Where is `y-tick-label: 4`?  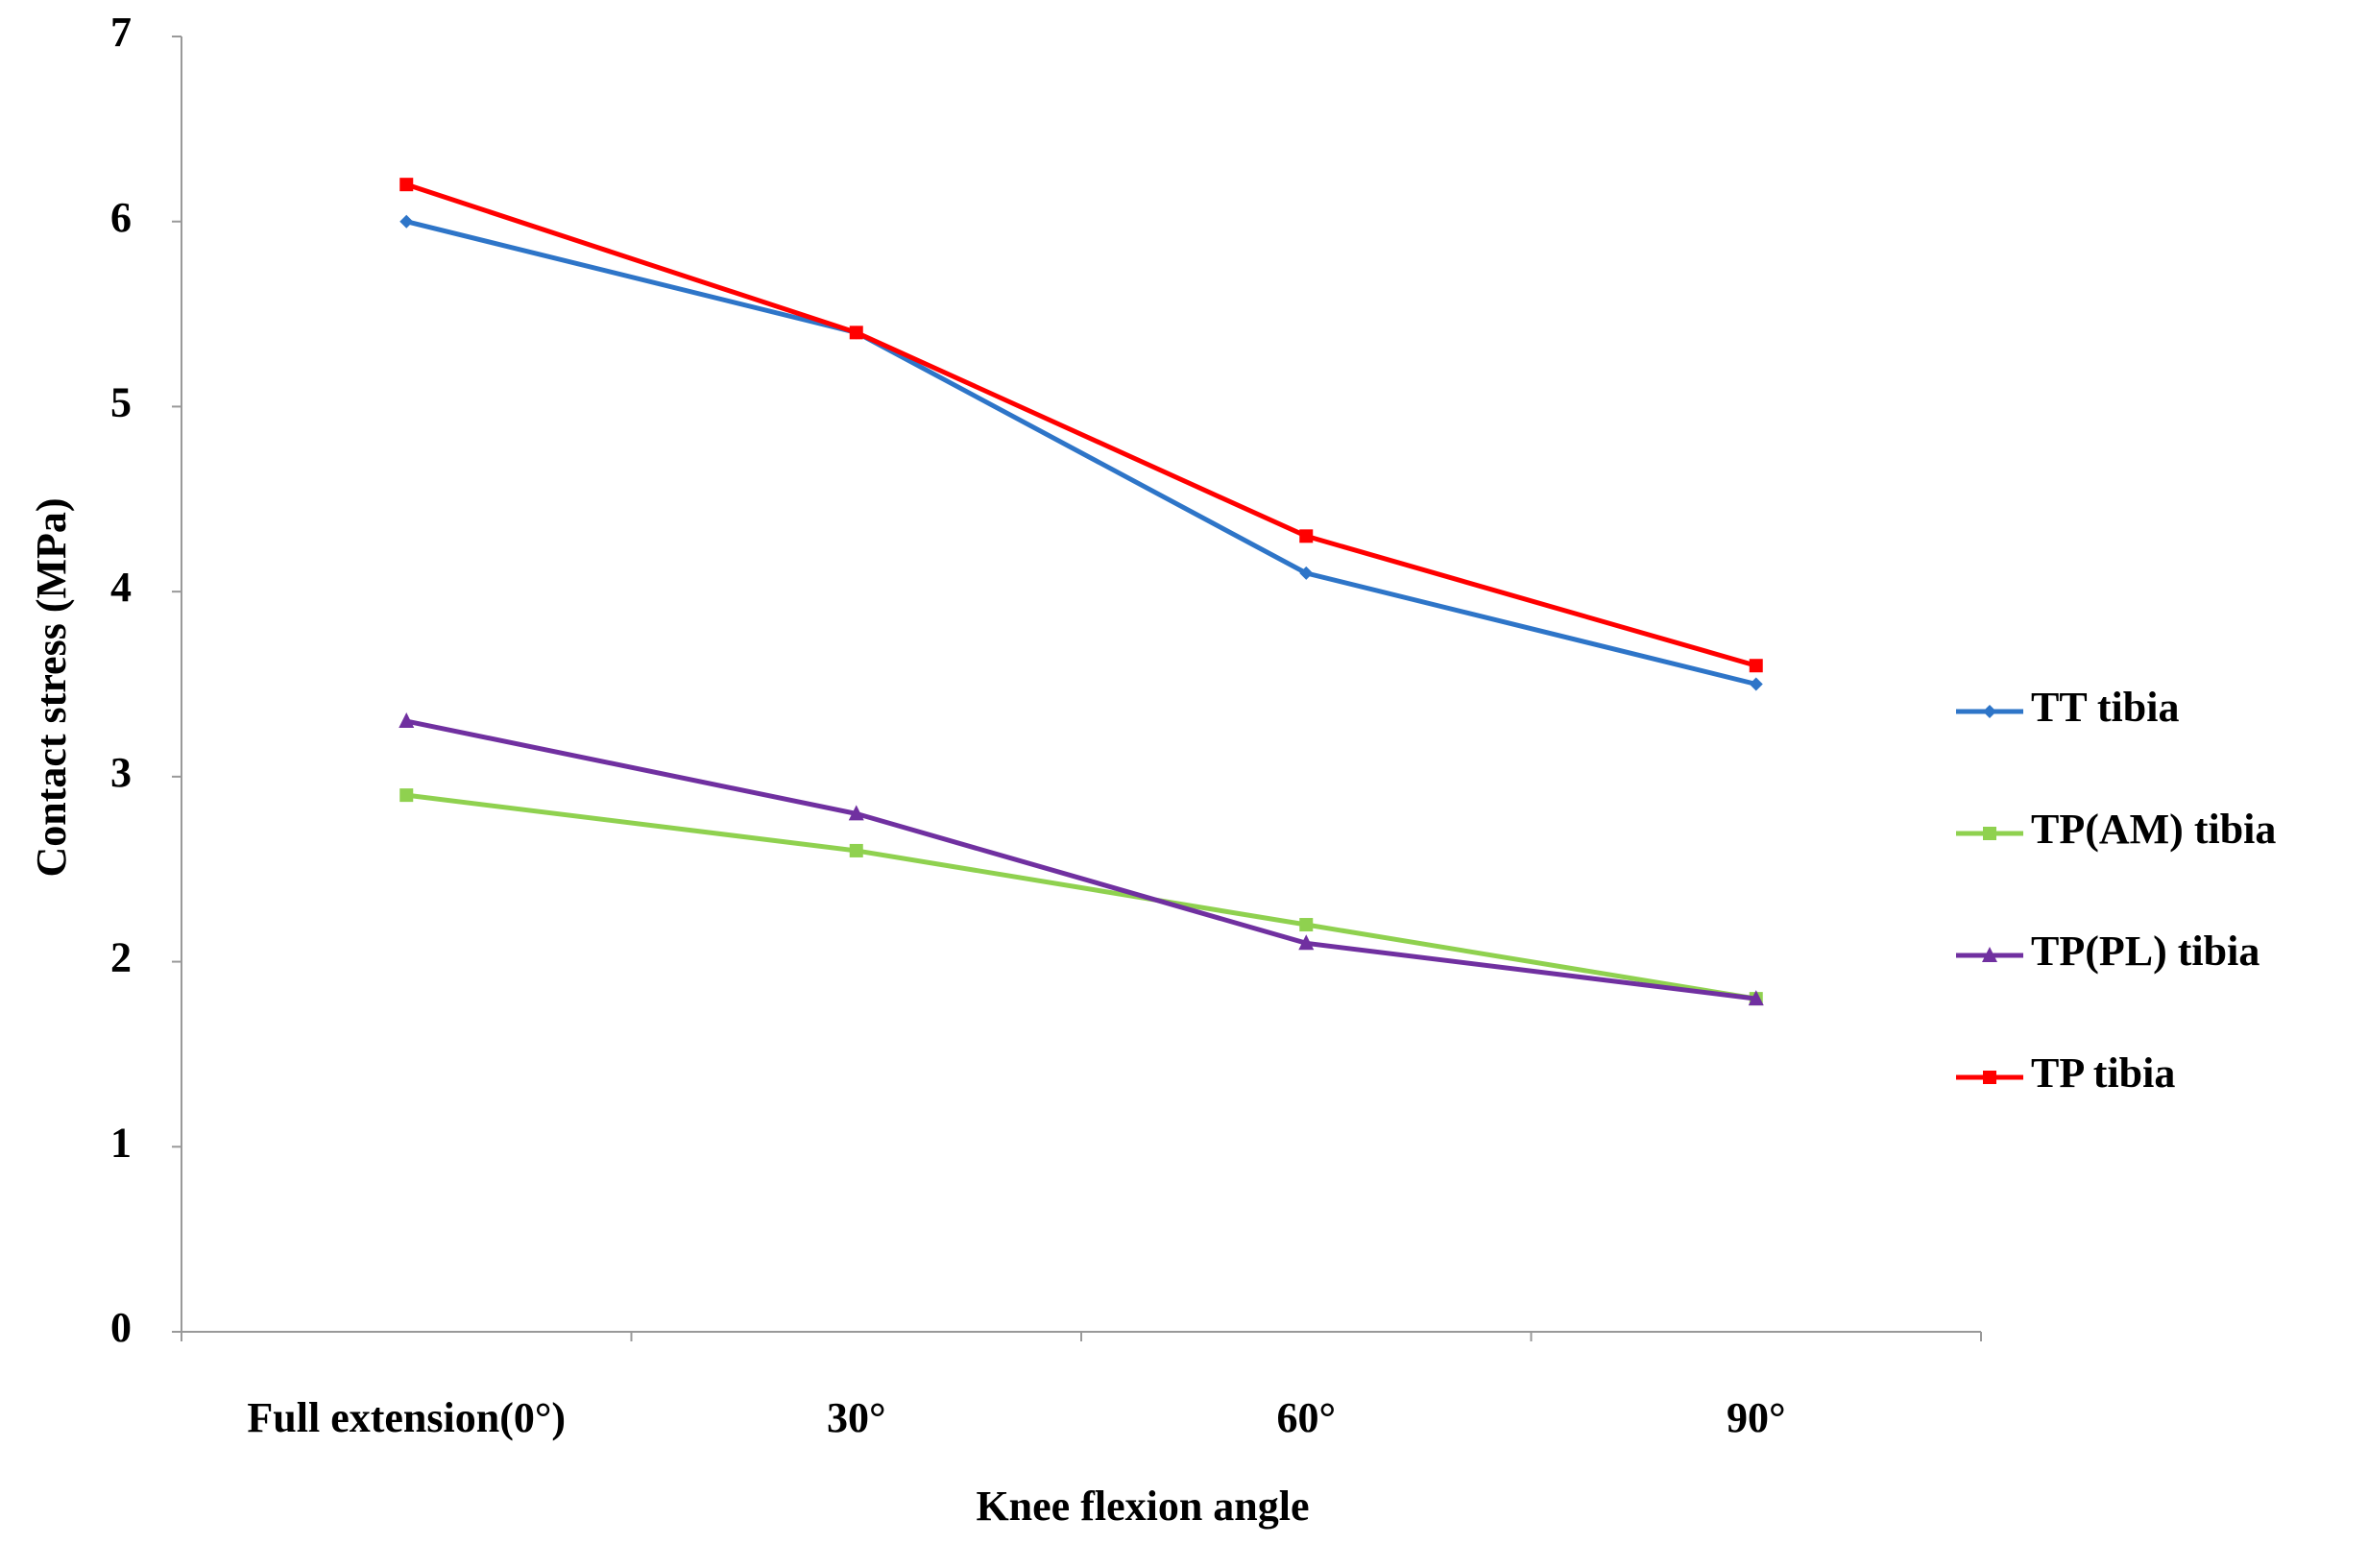 y-tick-label: 4 is located at coordinates (121, 587).